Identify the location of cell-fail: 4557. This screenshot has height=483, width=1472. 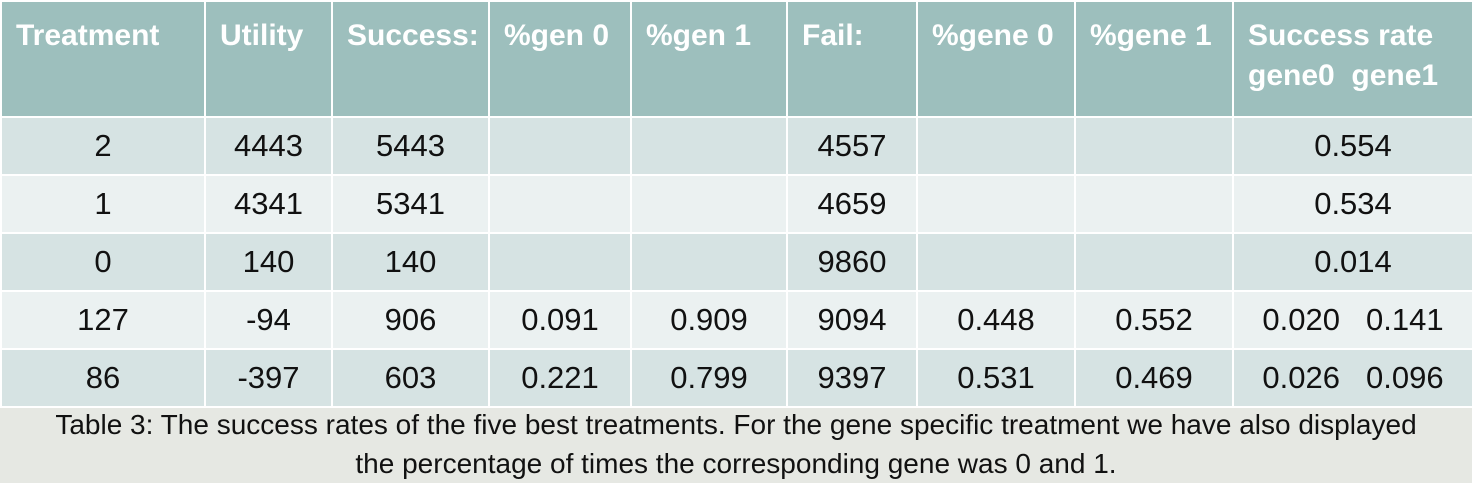
(852, 146).